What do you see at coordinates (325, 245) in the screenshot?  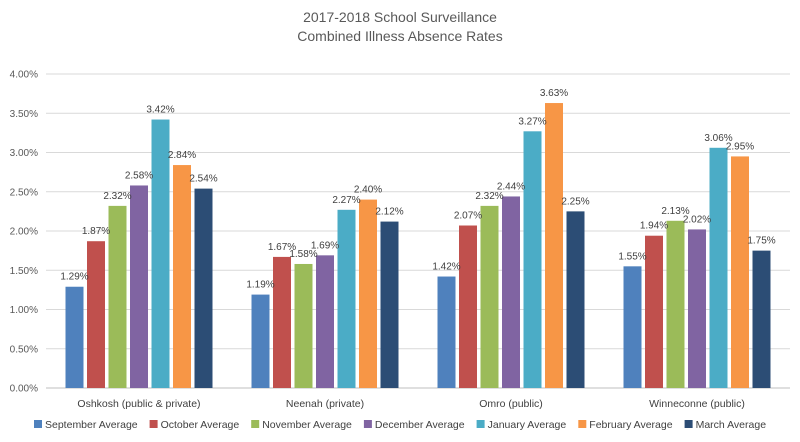 I see `data-label: 1.69%` at bounding box center [325, 245].